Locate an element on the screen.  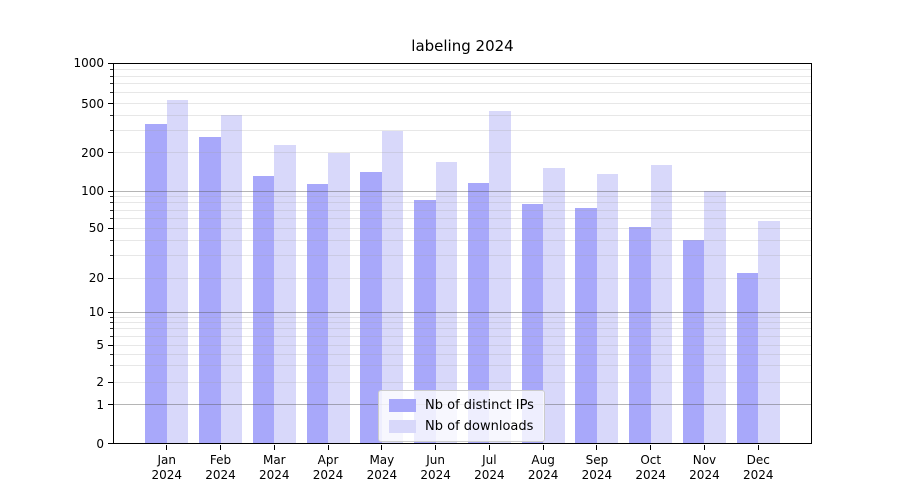
bar-ips-oct is located at coordinates (640, 335).